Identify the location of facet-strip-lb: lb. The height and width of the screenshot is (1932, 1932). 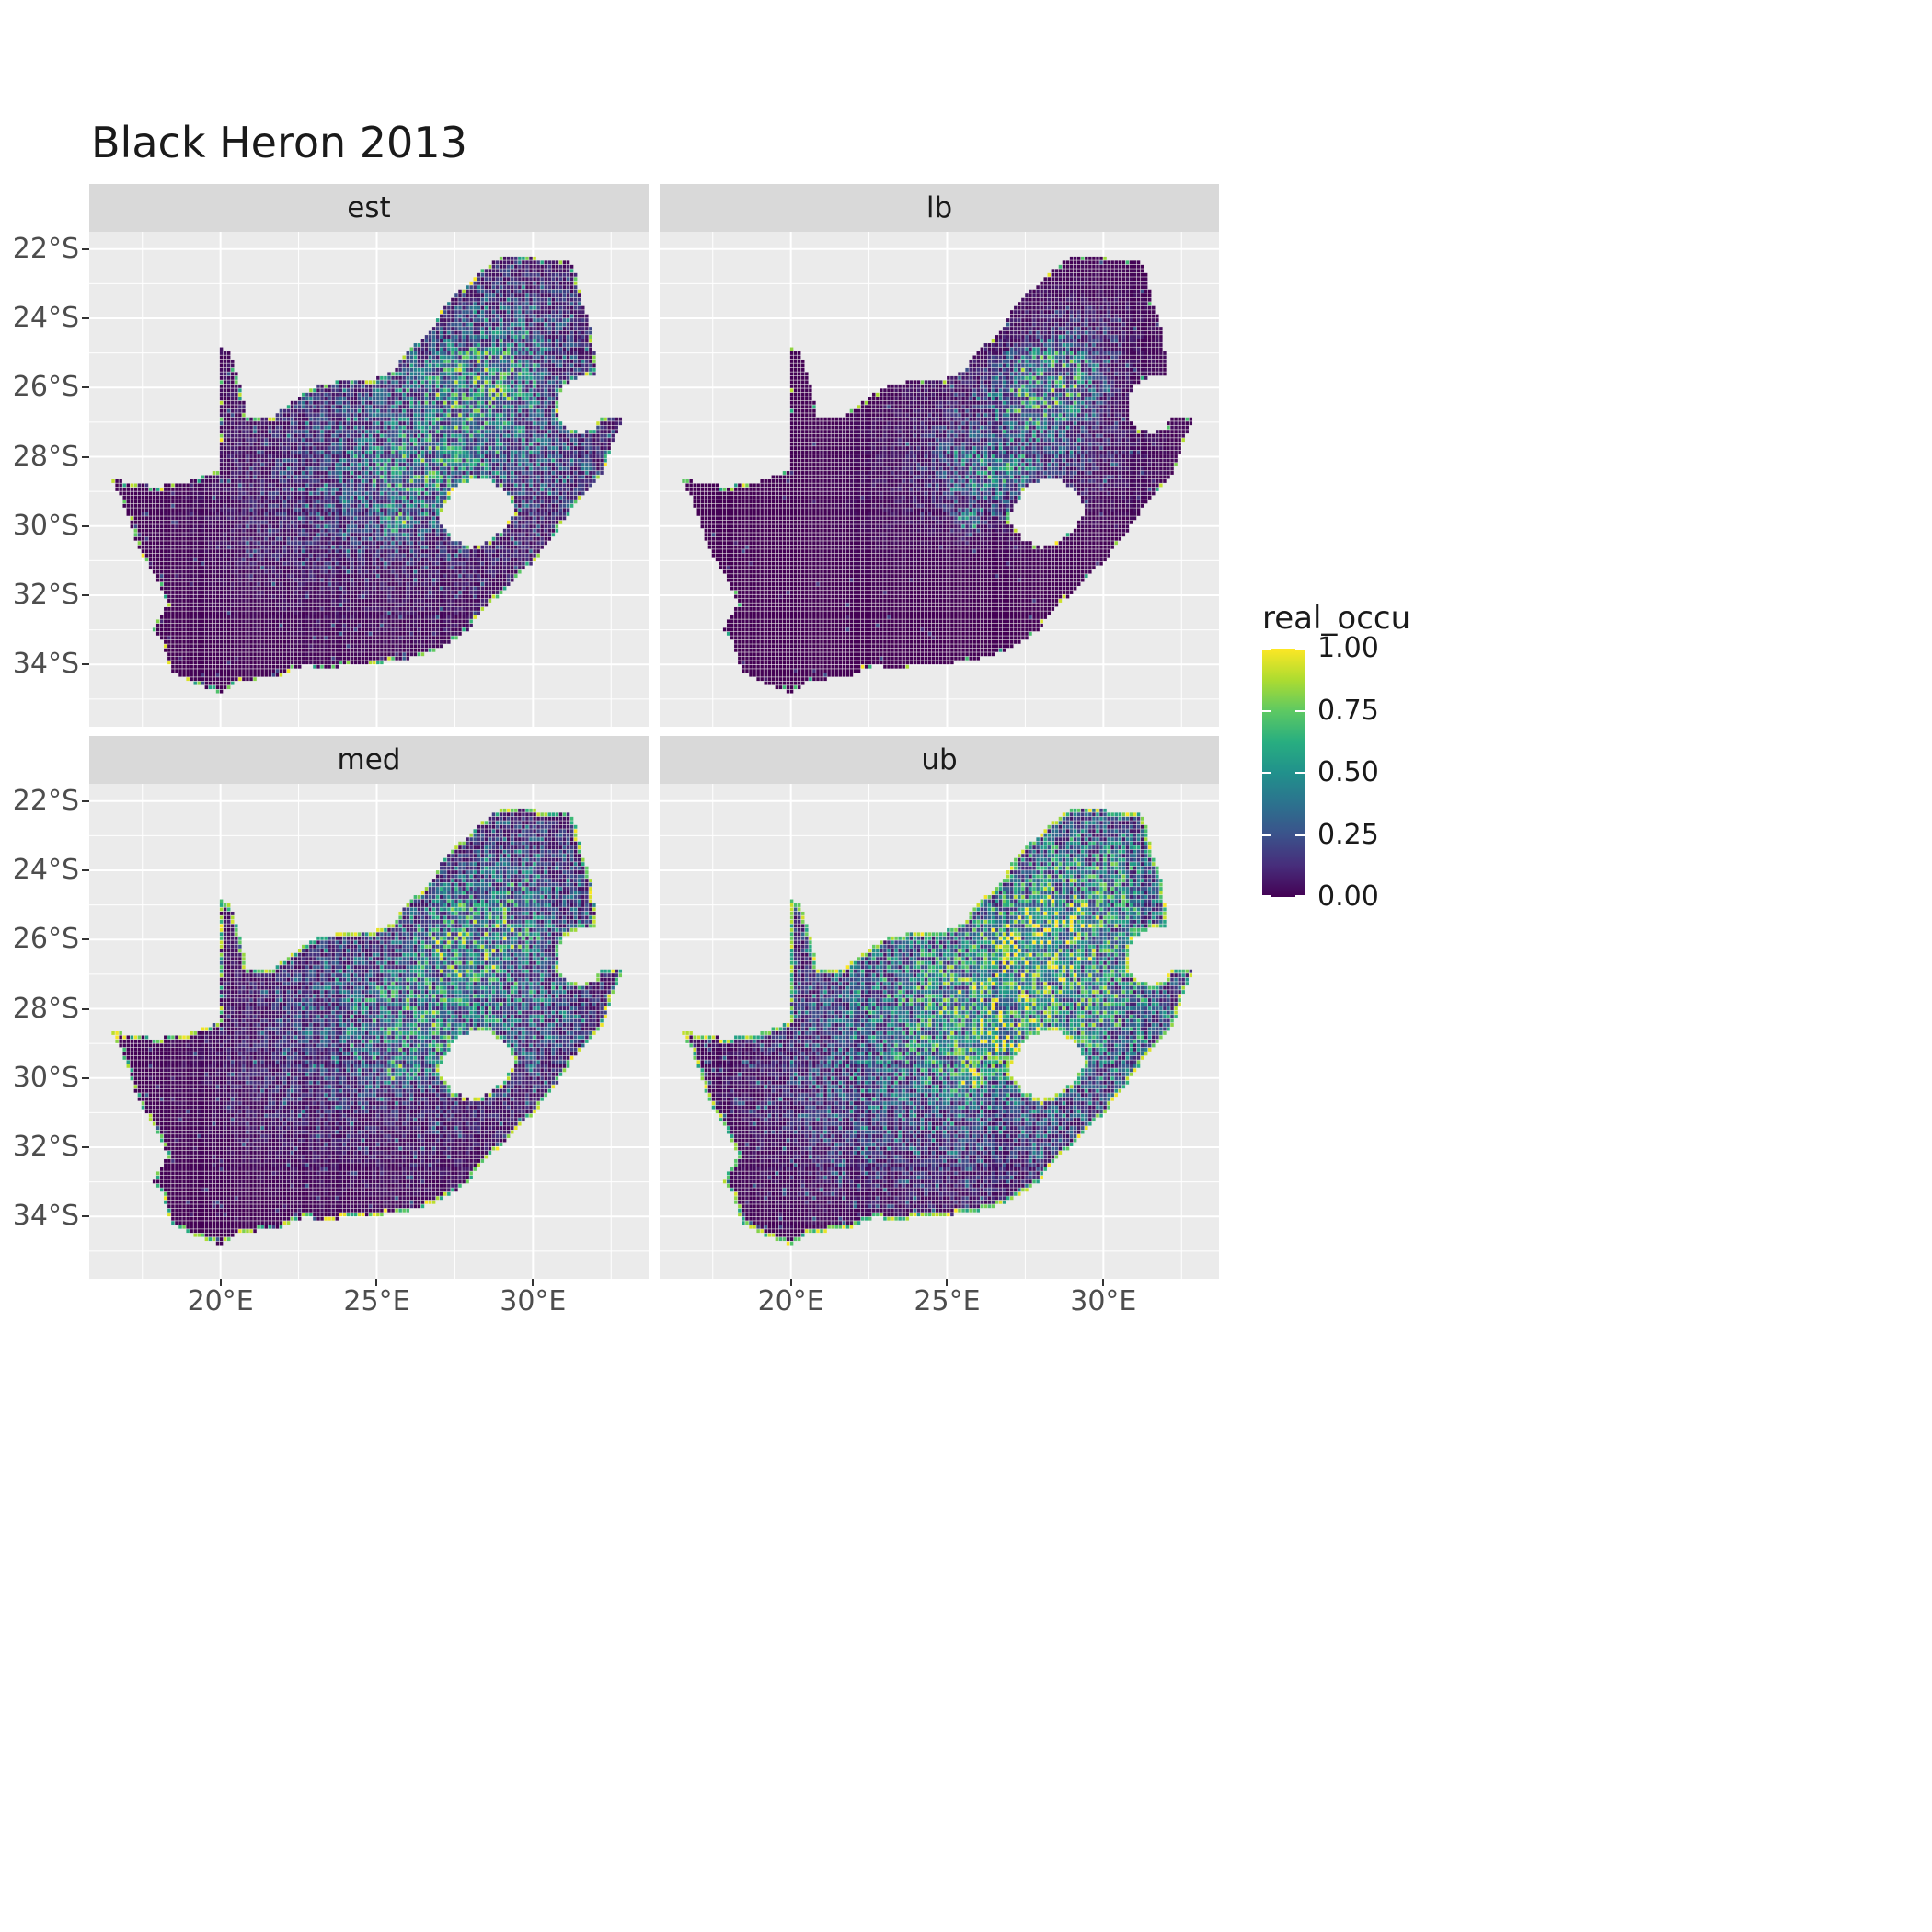
(939, 208).